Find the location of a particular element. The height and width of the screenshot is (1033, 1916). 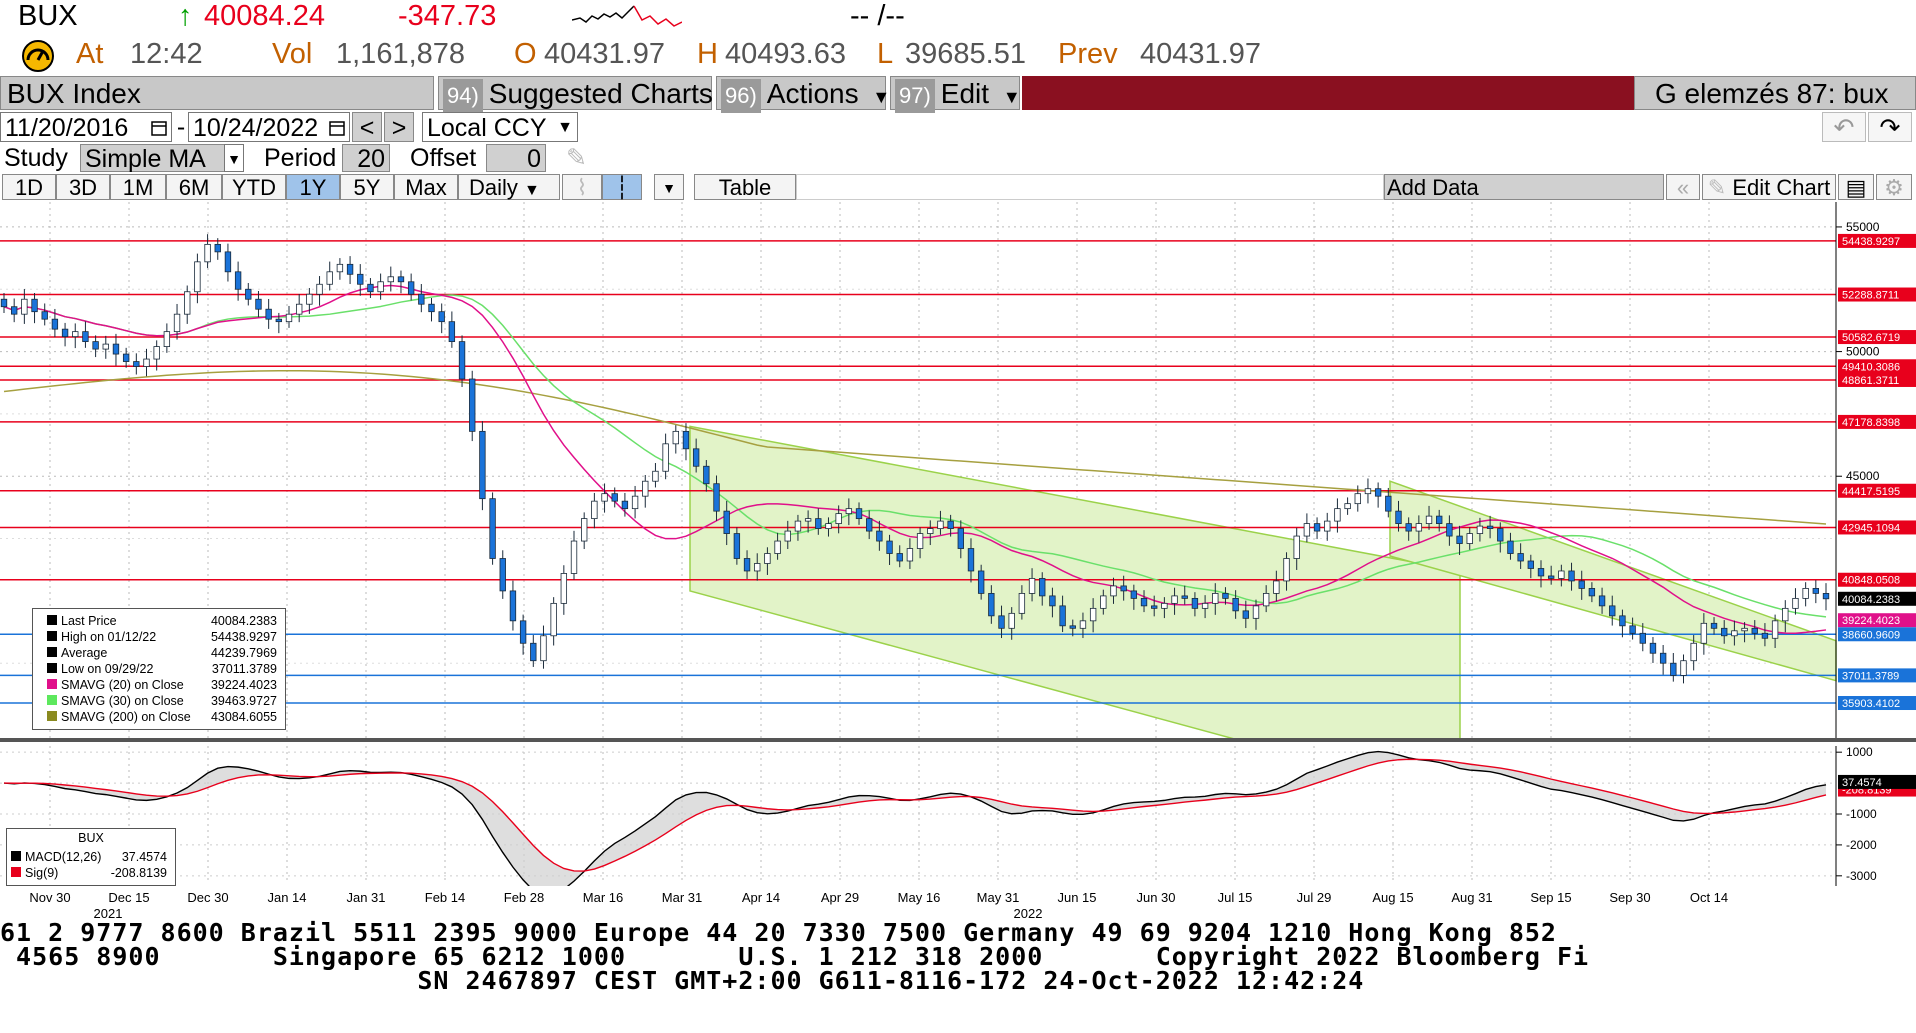

period-button-1y: 1Y is located at coordinates (313, 187).